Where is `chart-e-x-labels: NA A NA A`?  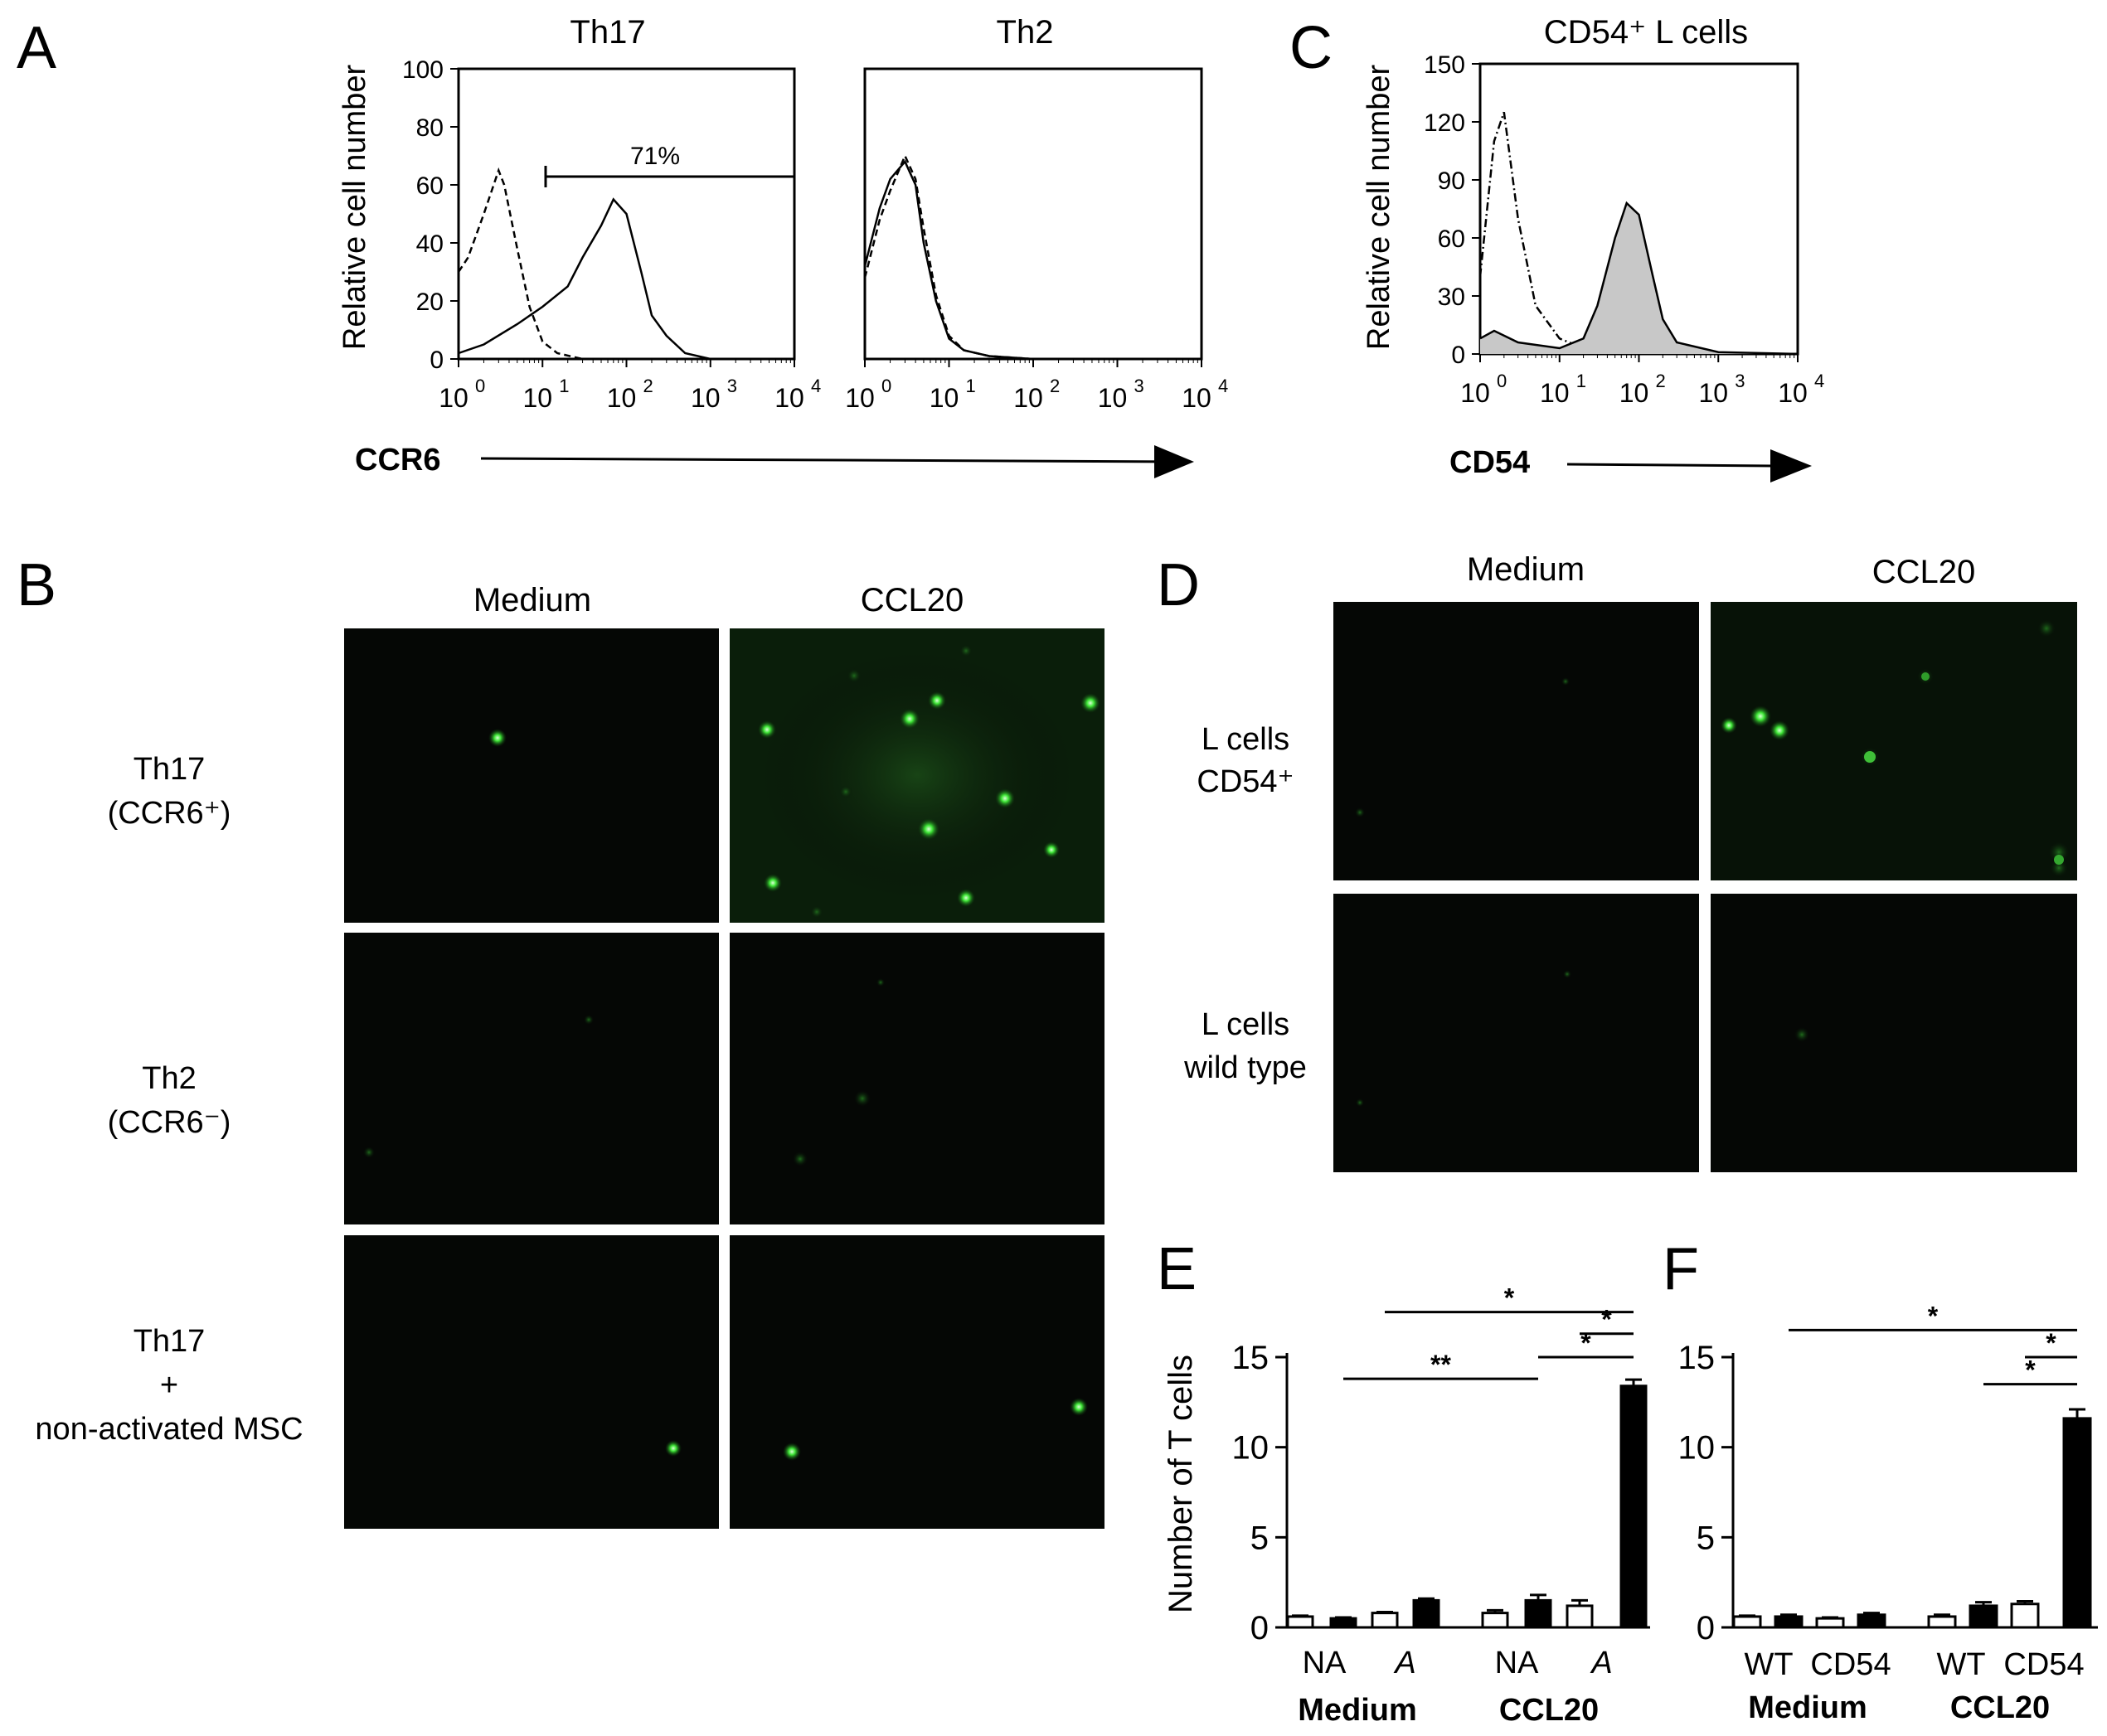 chart-e-x-labels: NA A NA A is located at coordinates (1458, 1663).